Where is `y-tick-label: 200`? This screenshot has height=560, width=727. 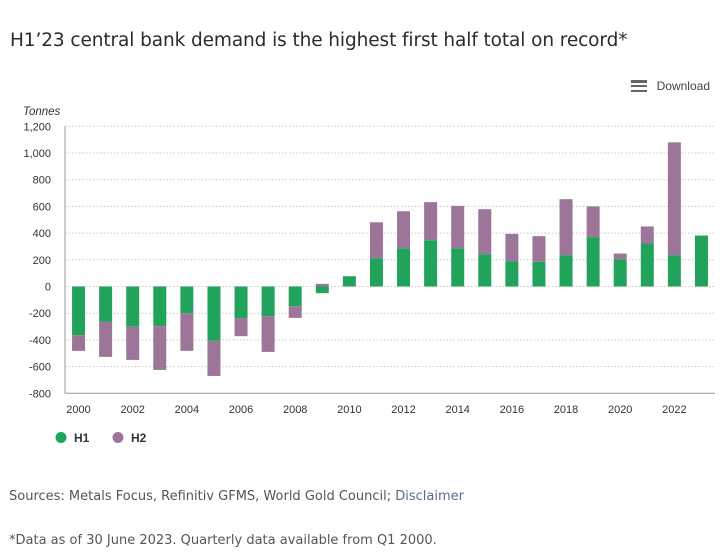 y-tick-label: 200 is located at coordinates (42, 261).